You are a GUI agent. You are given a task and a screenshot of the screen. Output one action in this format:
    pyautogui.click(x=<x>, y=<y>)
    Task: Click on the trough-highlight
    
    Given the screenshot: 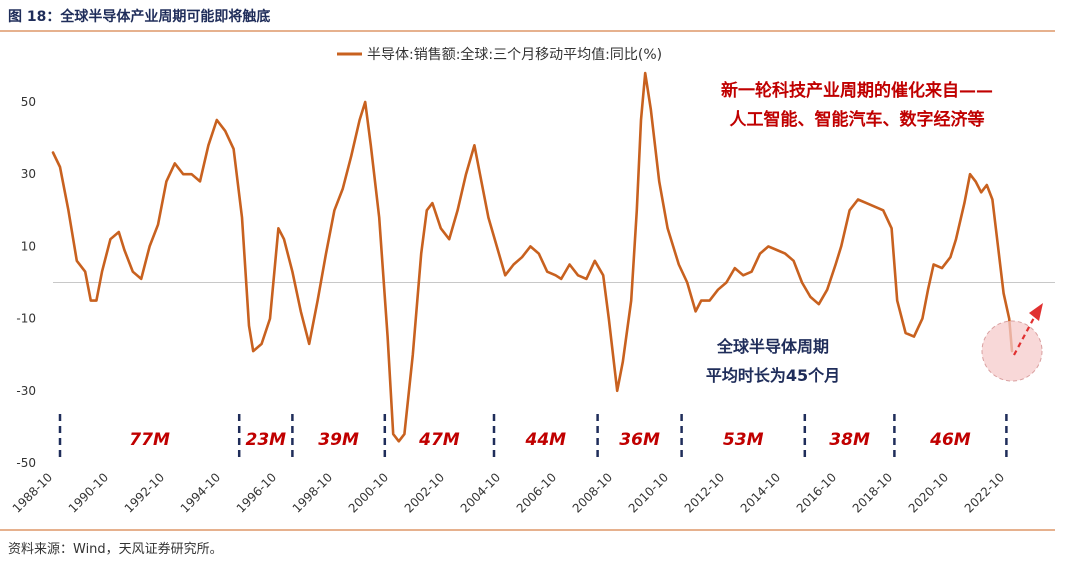 What is the action you would take?
    pyautogui.click(x=1012, y=342)
    